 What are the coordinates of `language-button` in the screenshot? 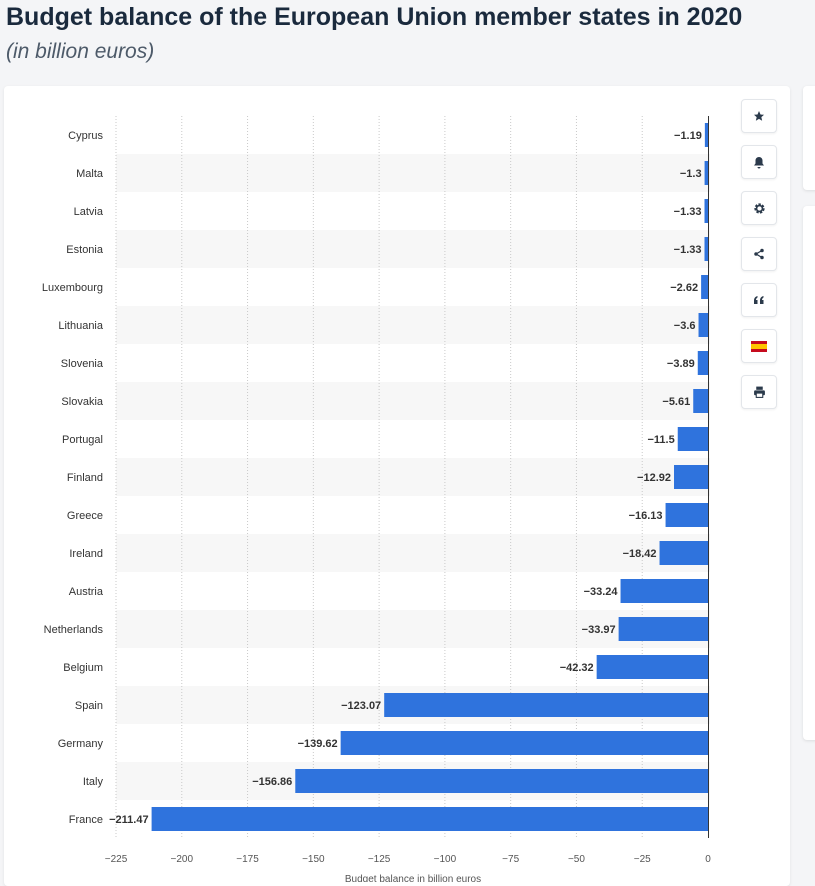 It's located at (759, 346).